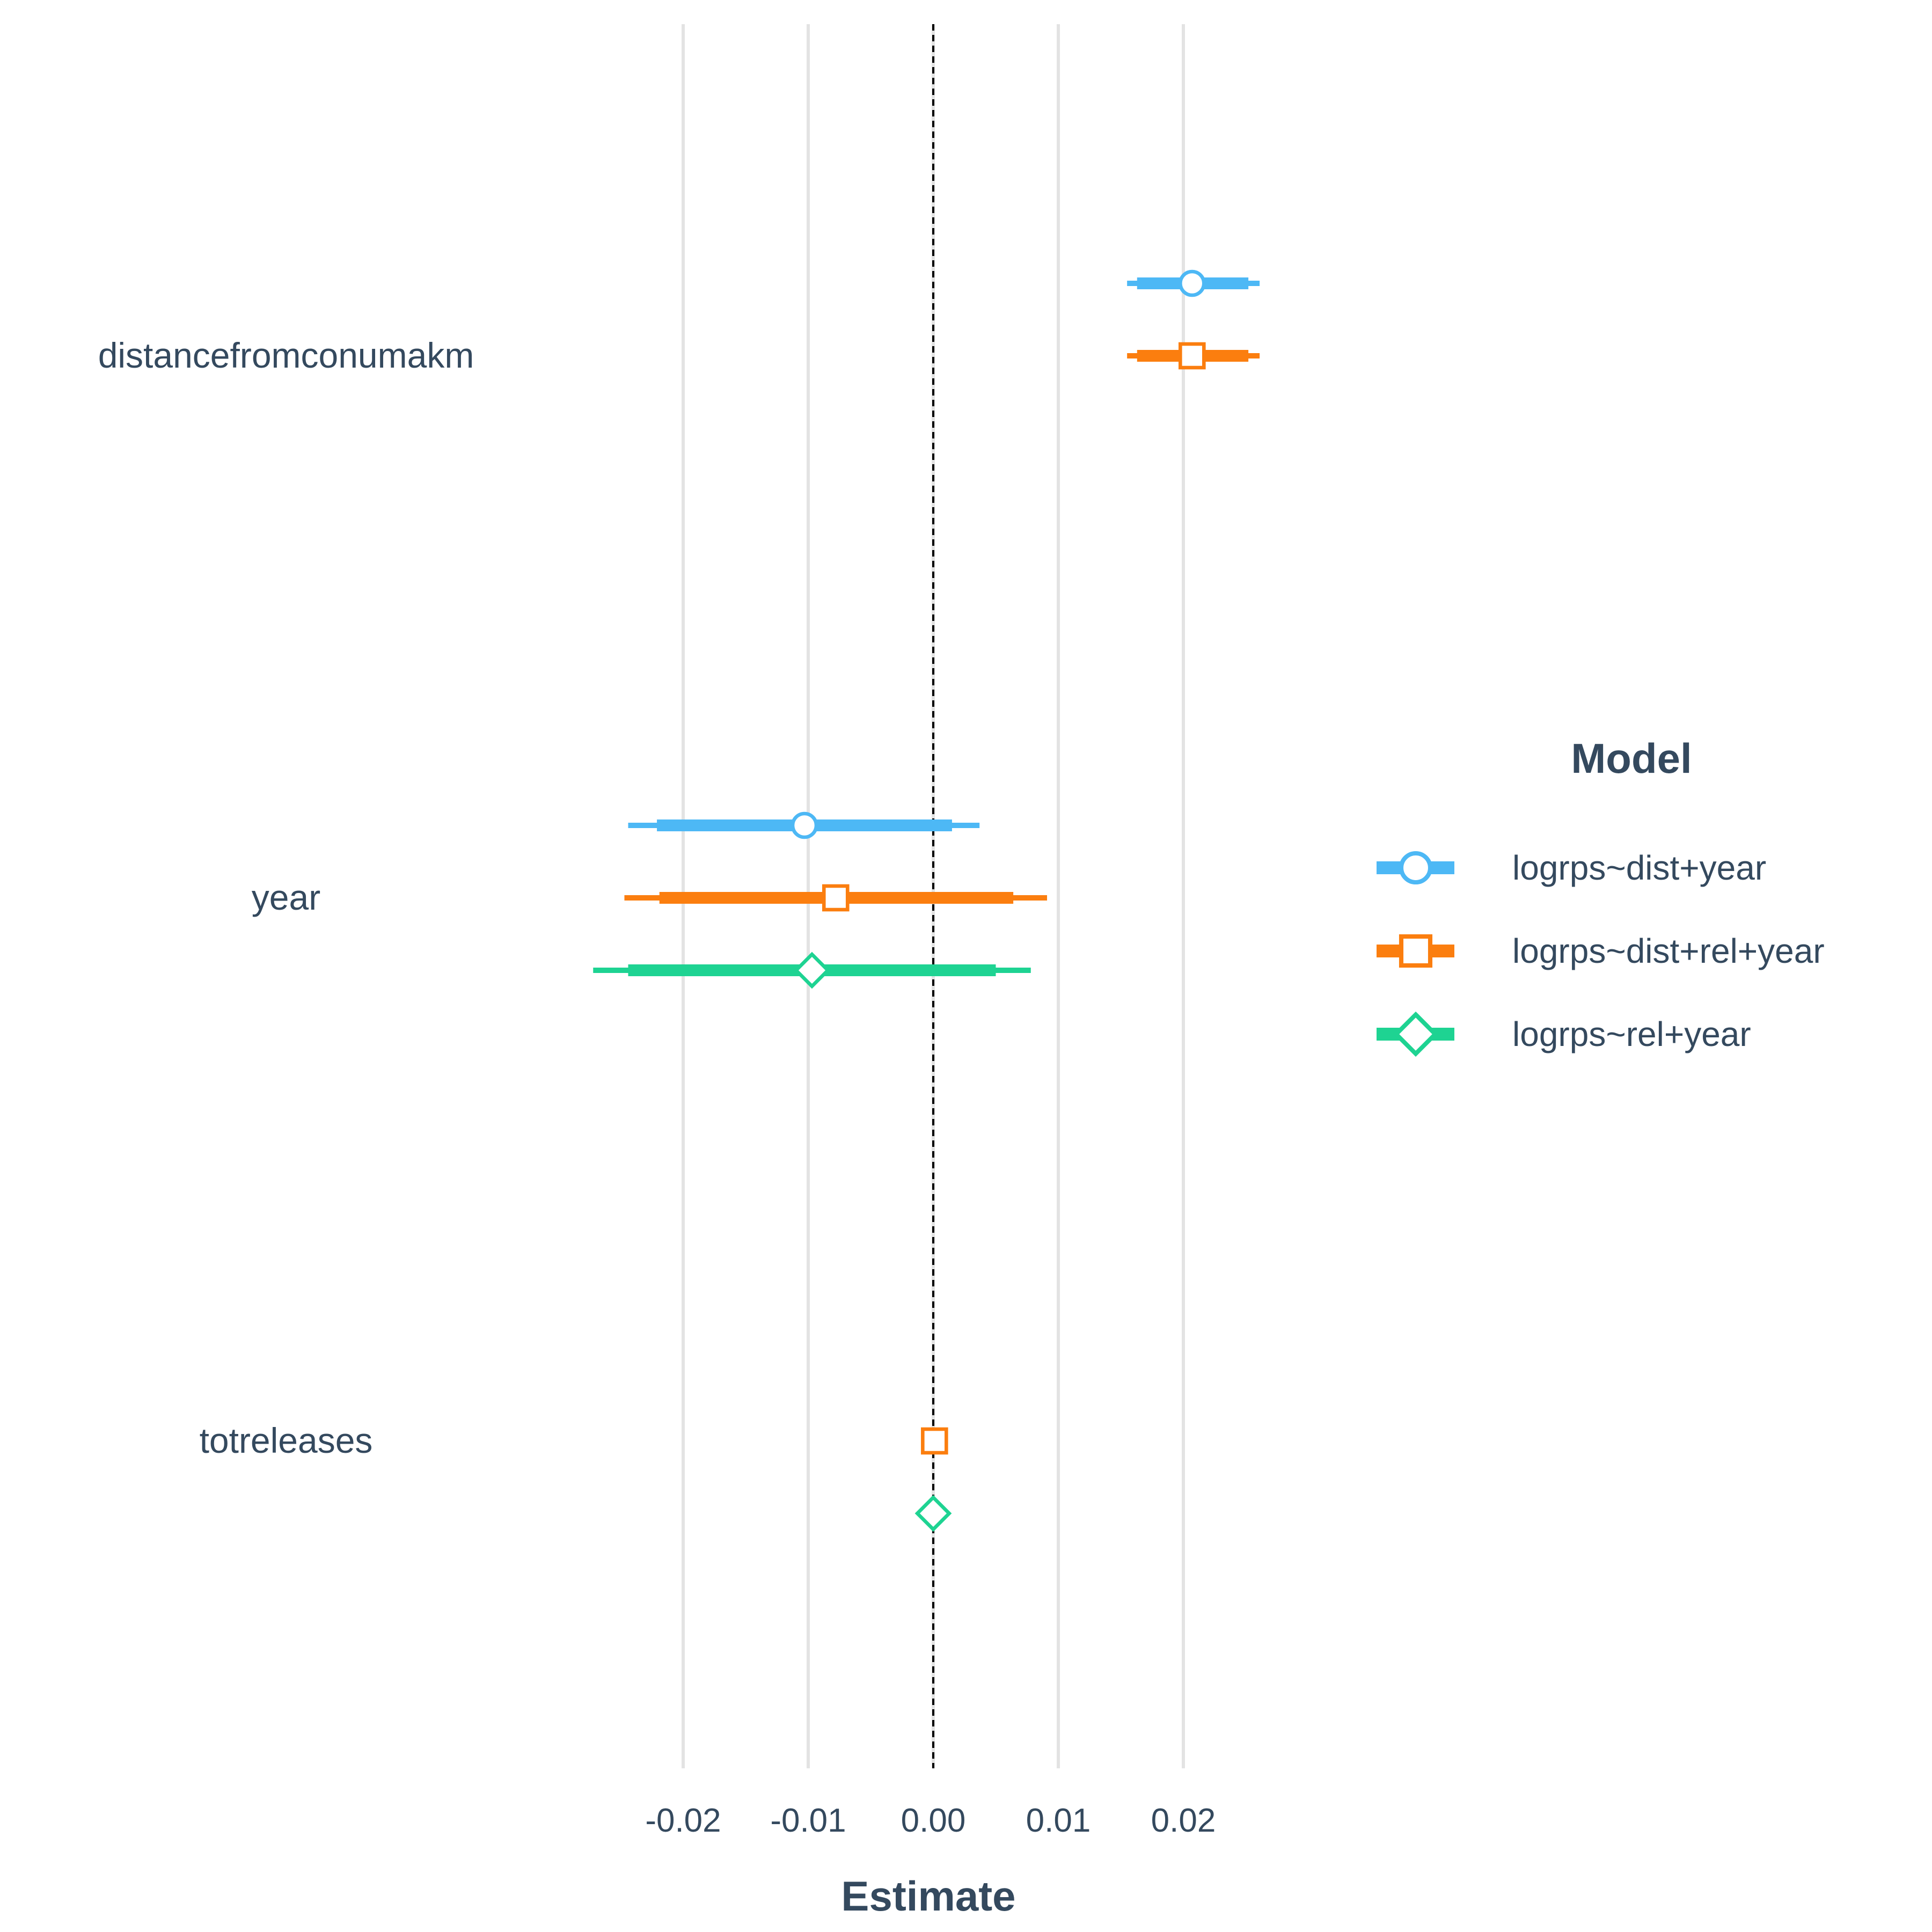 Image resolution: width=1932 pixels, height=1932 pixels. I want to click on term-label: year, so click(286, 897).